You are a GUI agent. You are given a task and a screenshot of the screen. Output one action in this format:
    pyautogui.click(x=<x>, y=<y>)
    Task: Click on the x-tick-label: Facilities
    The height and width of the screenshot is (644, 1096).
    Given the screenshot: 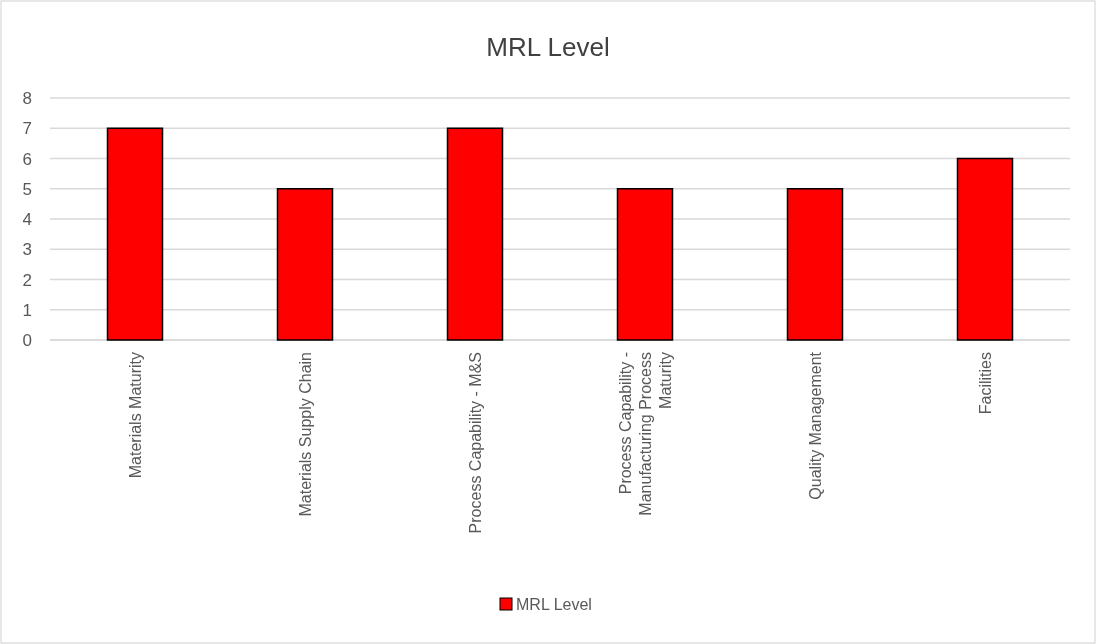 What is the action you would take?
    pyautogui.click(x=985, y=383)
    